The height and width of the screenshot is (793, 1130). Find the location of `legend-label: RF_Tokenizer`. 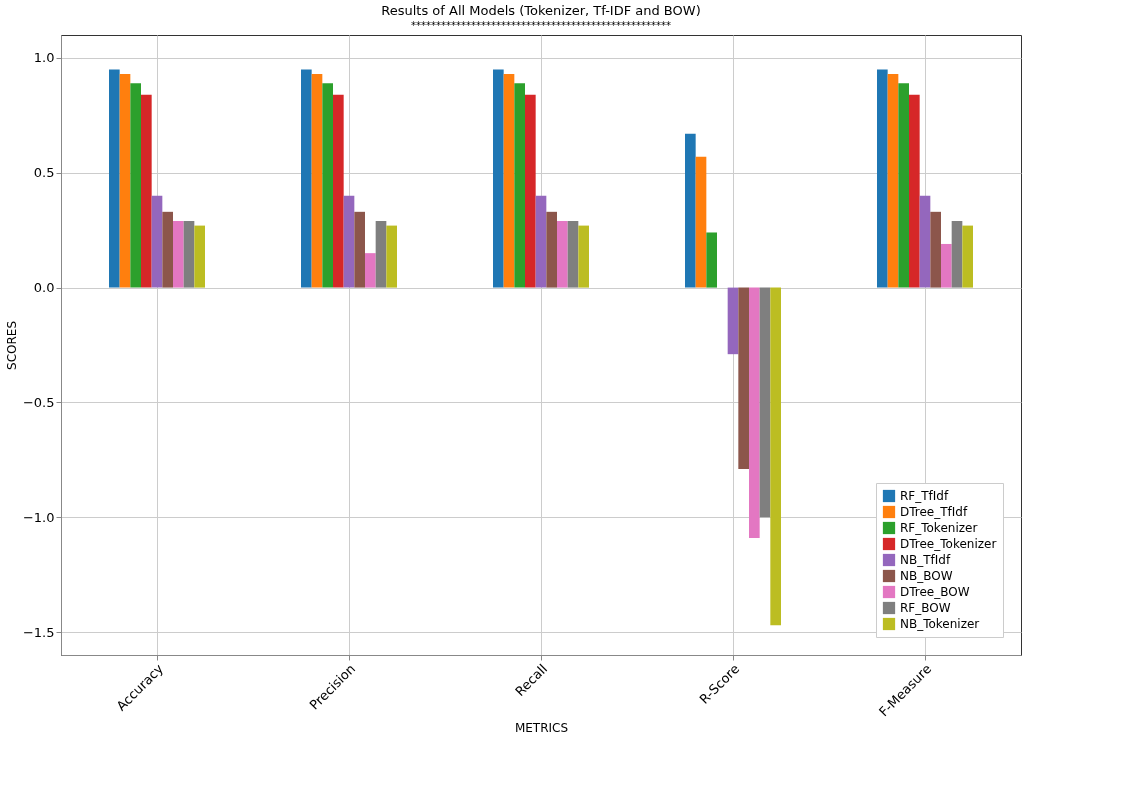

legend-label: RF_Tokenizer is located at coordinates (939, 528).